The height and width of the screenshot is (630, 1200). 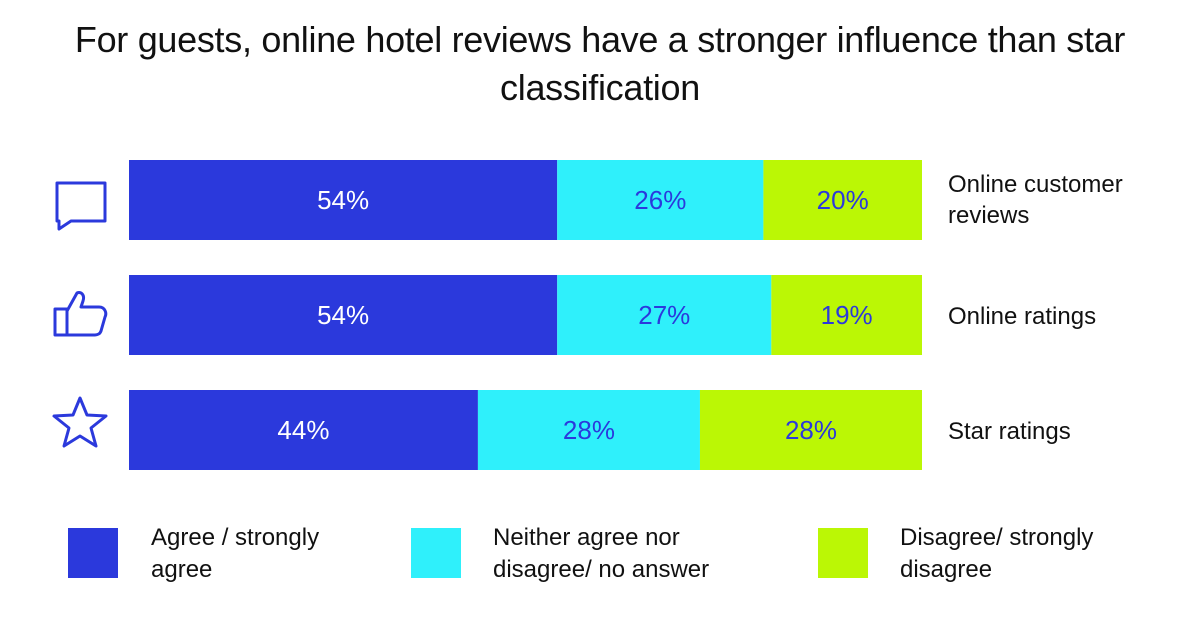 What do you see at coordinates (1022, 316) in the screenshot?
I see `category-label-online-ratings: Online ratings` at bounding box center [1022, 316].